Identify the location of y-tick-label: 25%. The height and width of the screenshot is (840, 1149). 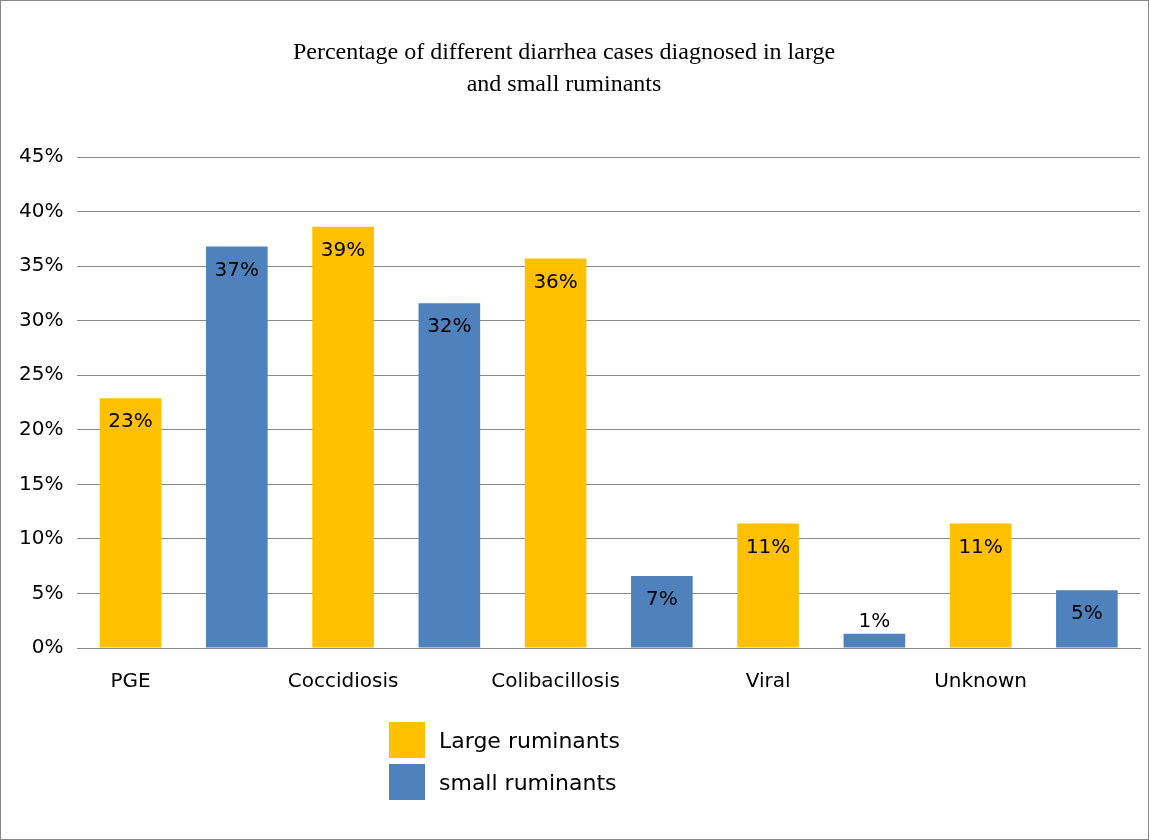
(41, 373).